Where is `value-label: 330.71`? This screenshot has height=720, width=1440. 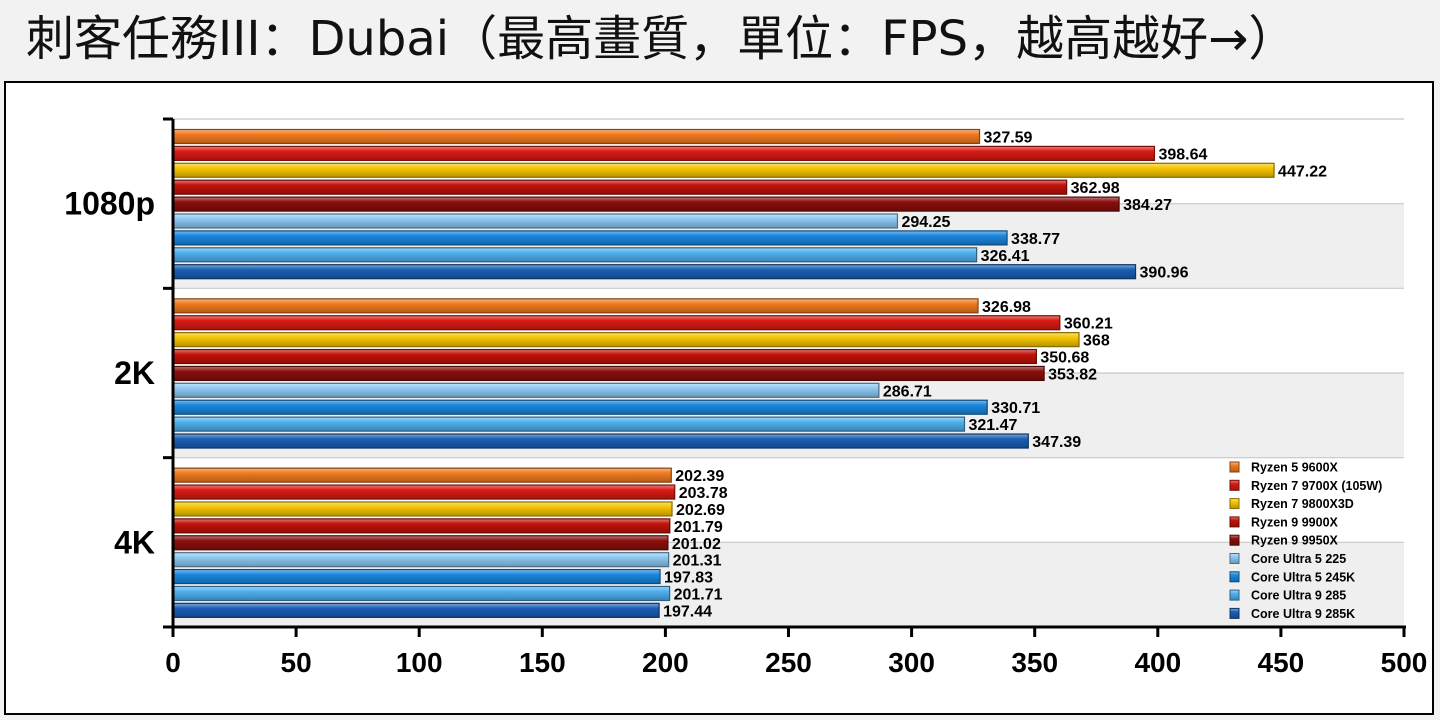
value-label: 330.71 is located at coordinates (1015, 408).